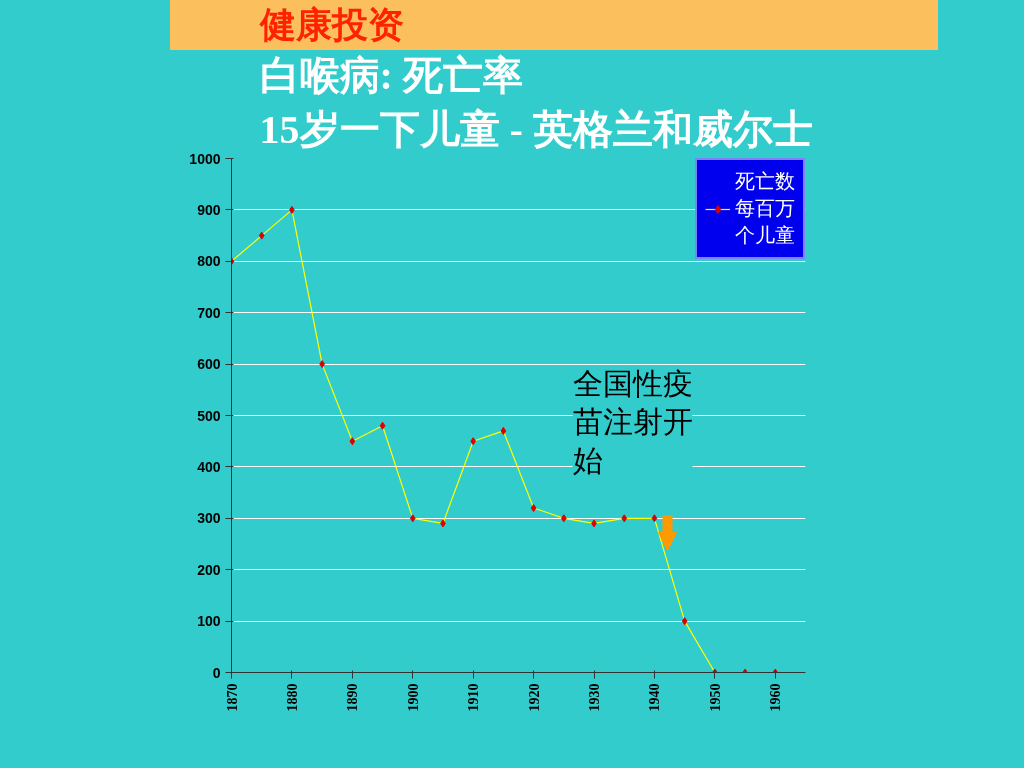 Image resolution: width=1024 pixels, height=768 pixels. Describe the element at coordinates (209, 209) in the screenshot. I see `y-tick-label: 900` at that location.